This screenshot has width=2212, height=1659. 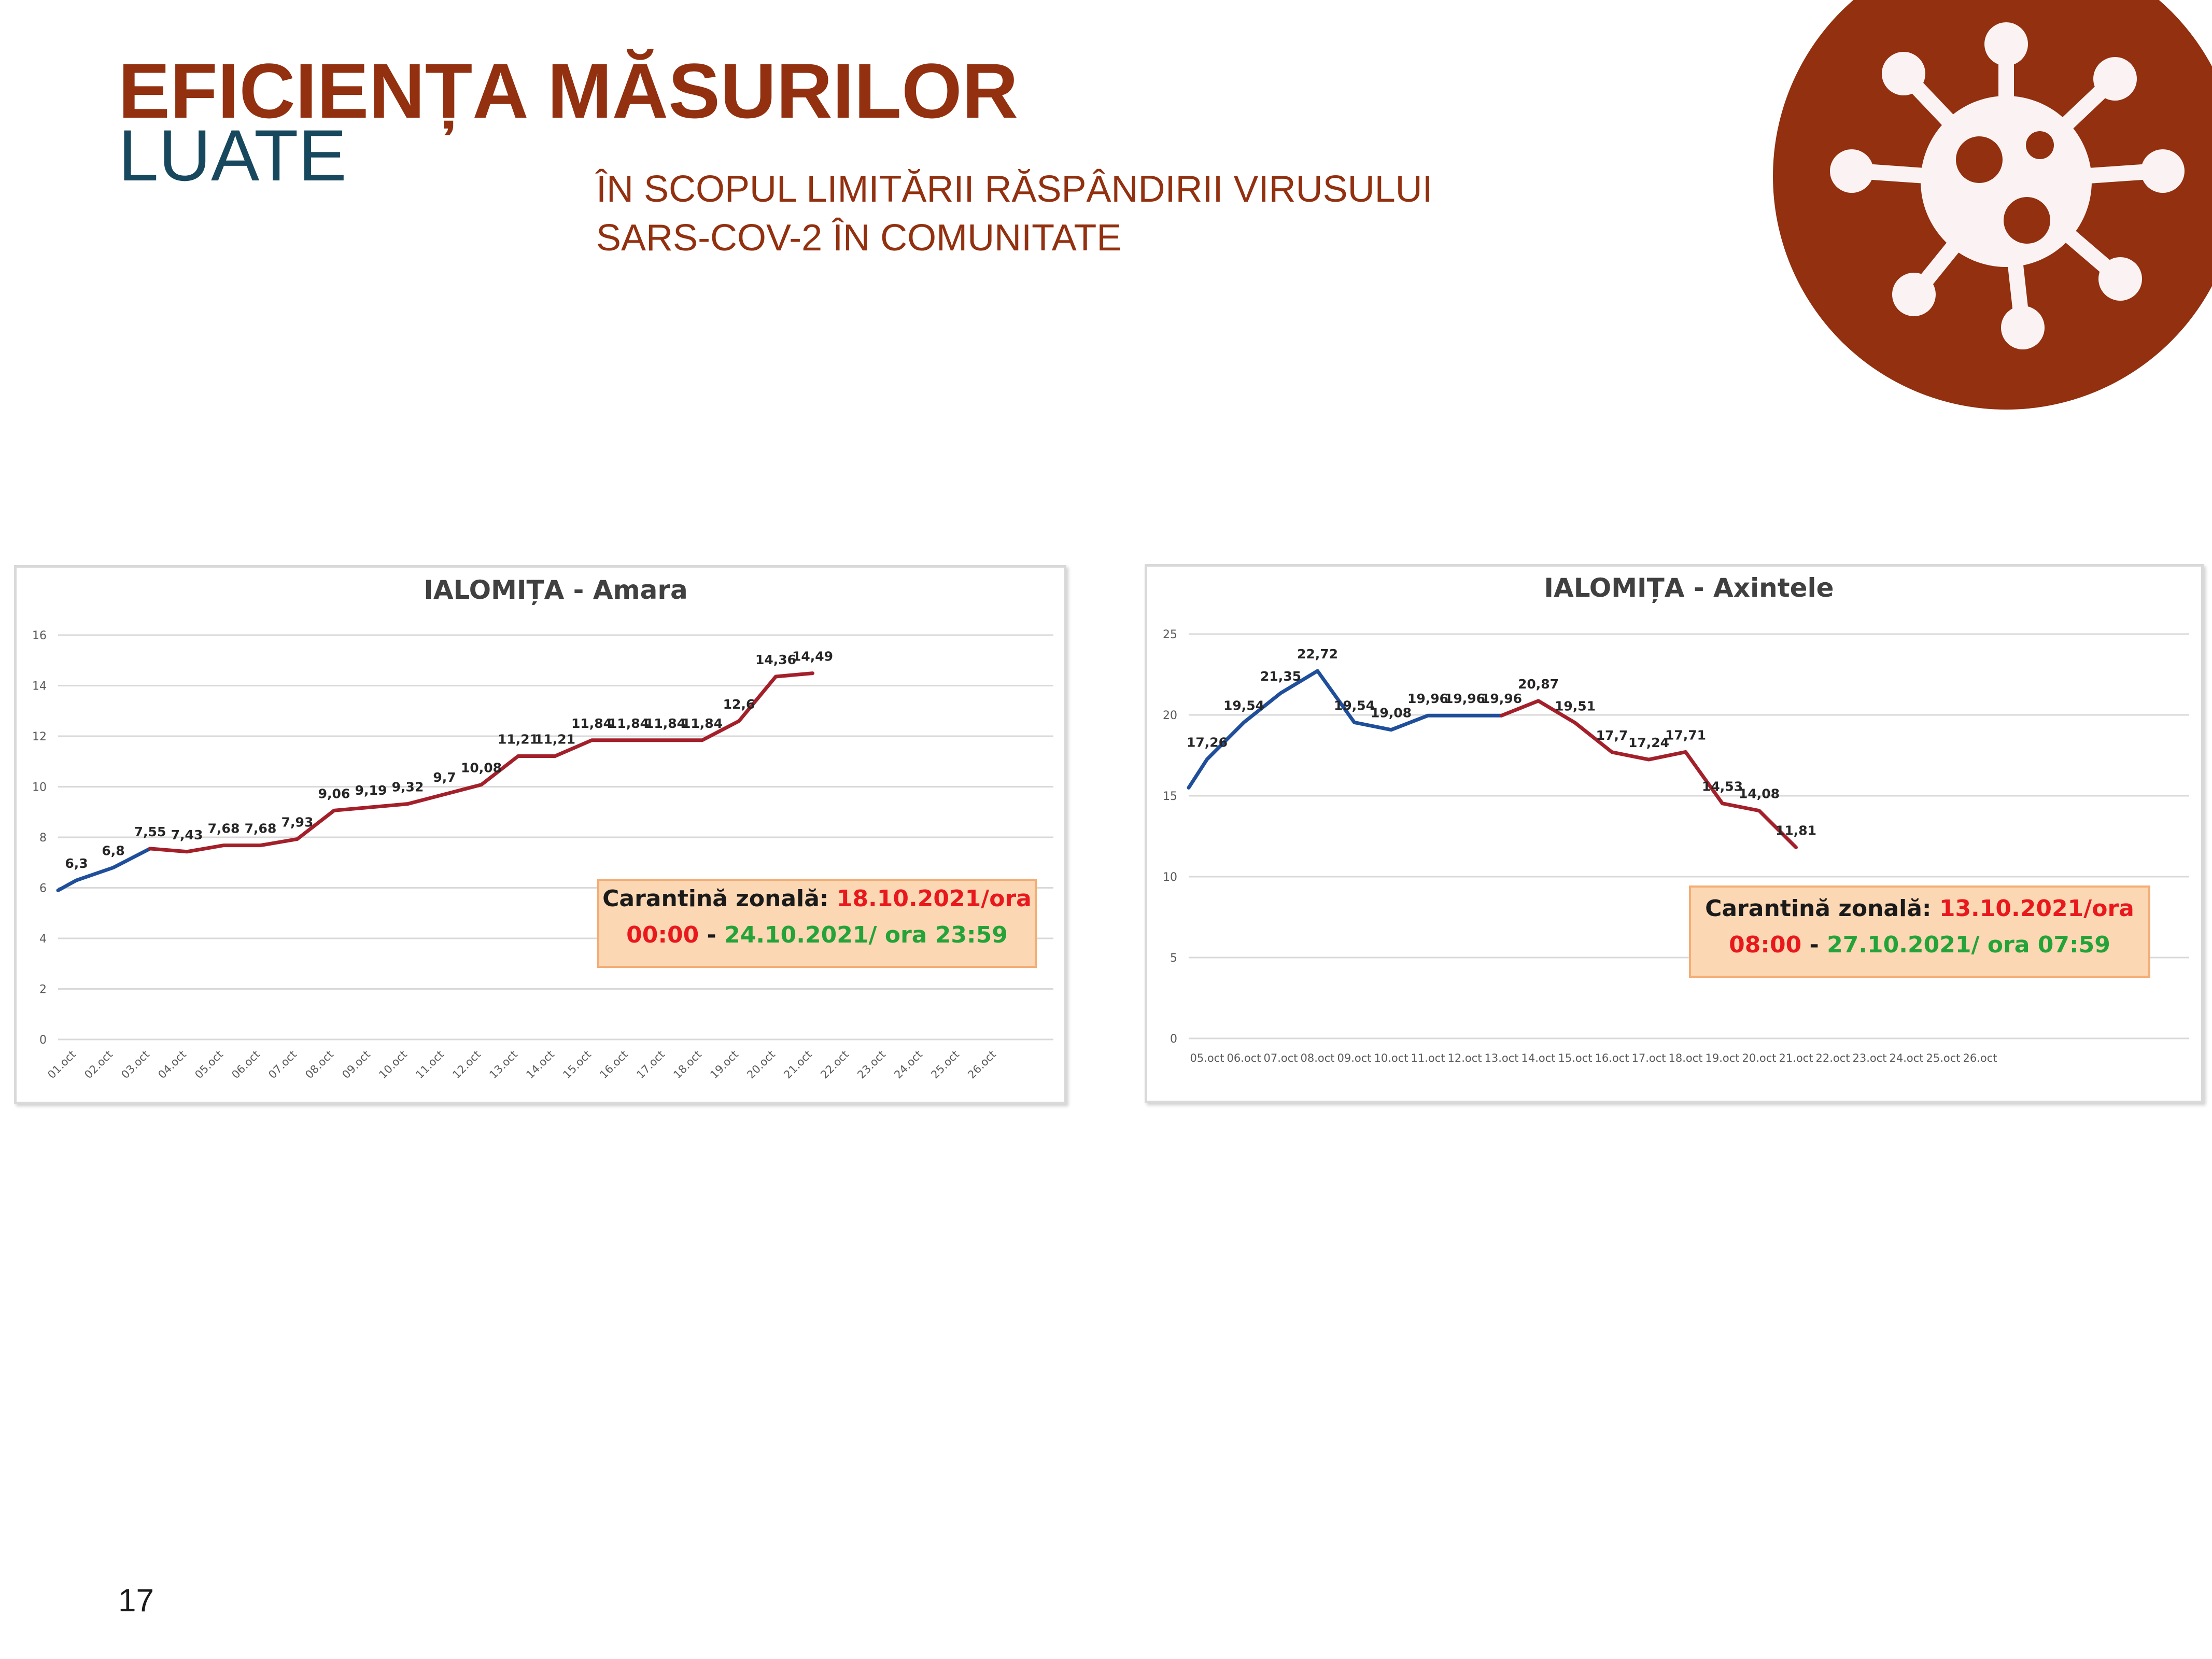 What do you see at coordinates (812, 656) in the screenshot?
I see `data-label: 14,49` at bounding box center [812, 656].